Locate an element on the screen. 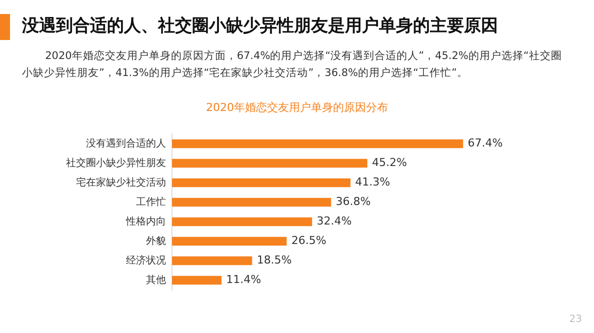 The width and height of the screenshot is (594, 333). data-label: 32.4% is located at coordinates (334, 221).